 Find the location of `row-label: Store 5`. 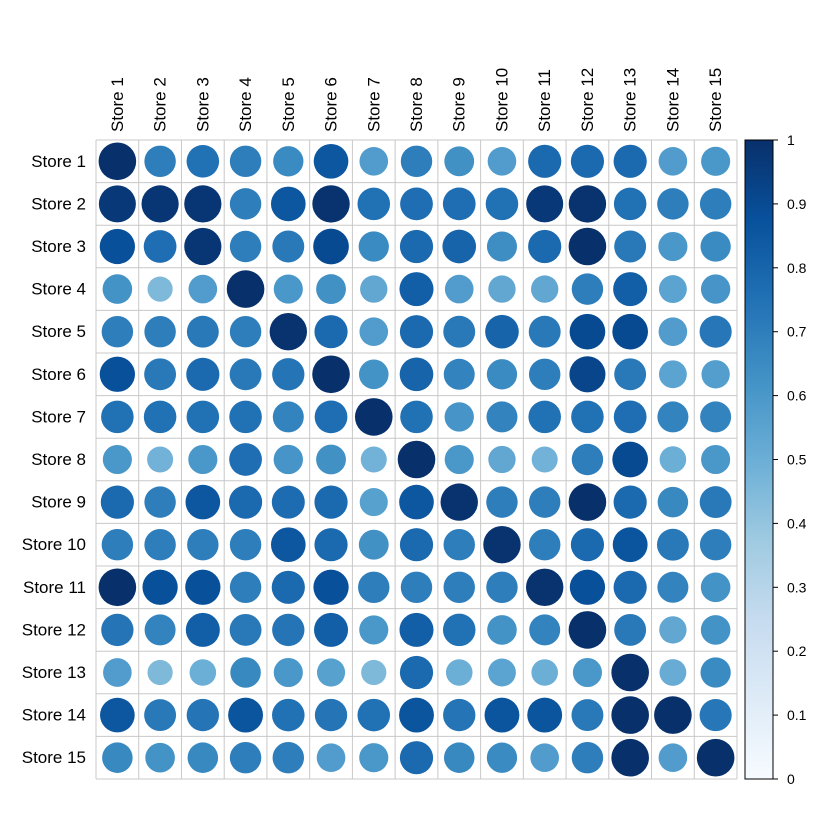

row-label: Store 5 is located at coordinates (58, 331).